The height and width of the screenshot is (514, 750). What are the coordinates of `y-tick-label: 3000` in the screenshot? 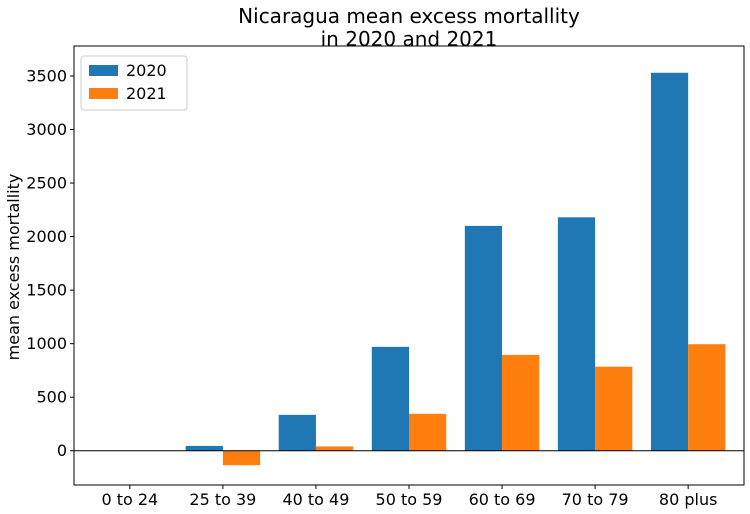 It's located at (46, 129).